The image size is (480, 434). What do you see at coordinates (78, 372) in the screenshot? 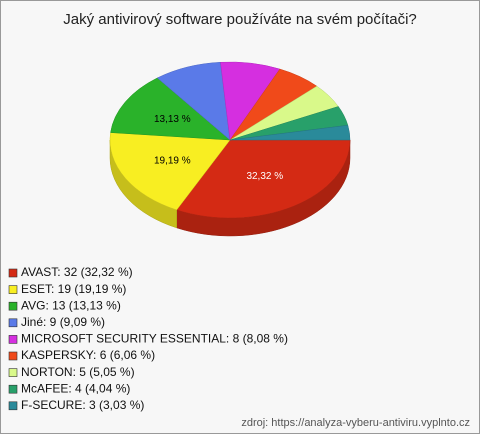
I see `legend-label: NORTON: 5 (5,05 %)` at bounding box center [78, 372].